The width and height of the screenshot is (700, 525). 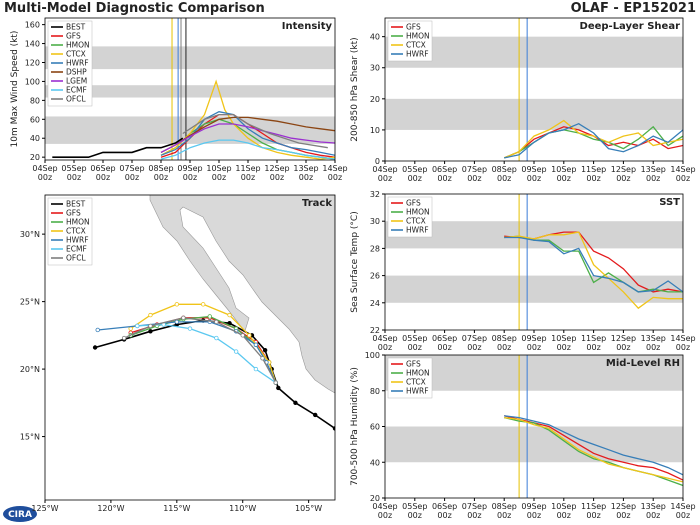 What do you see at coordinates (418, 212) in the screenshot?
I see `legend-label: HMON` at bounding box center [418, 212].